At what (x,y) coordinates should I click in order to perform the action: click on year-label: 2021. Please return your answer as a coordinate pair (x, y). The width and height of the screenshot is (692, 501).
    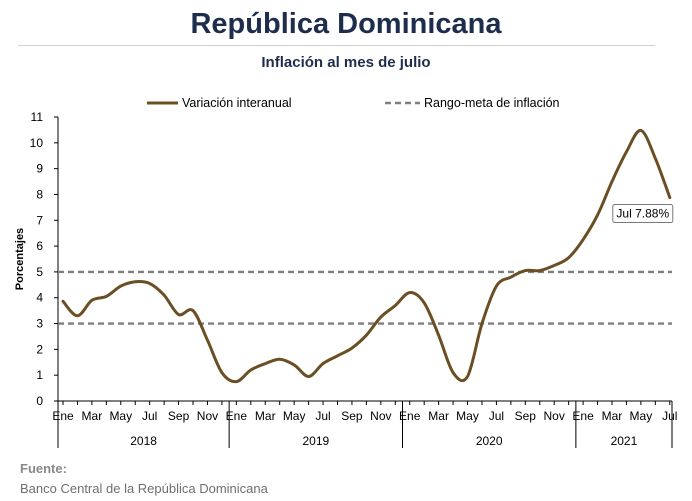
    Looking at the image, I should click on (624, 441).